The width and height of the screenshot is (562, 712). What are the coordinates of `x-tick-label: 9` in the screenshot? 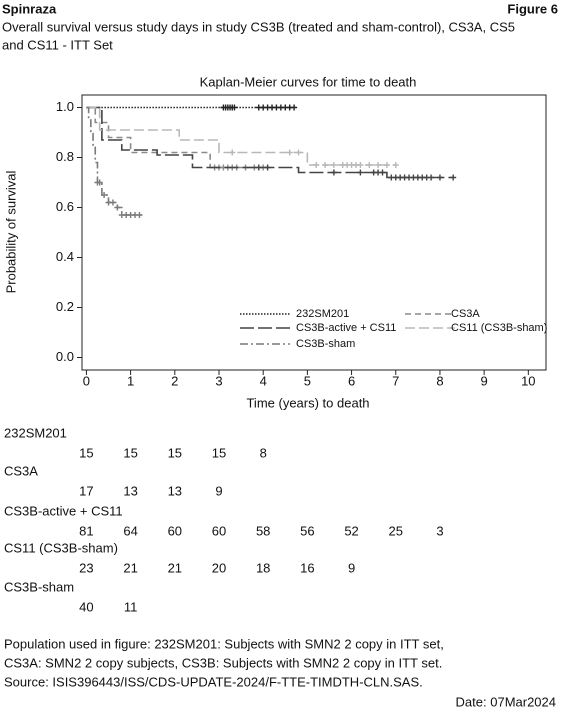 It's located at (484, 380).